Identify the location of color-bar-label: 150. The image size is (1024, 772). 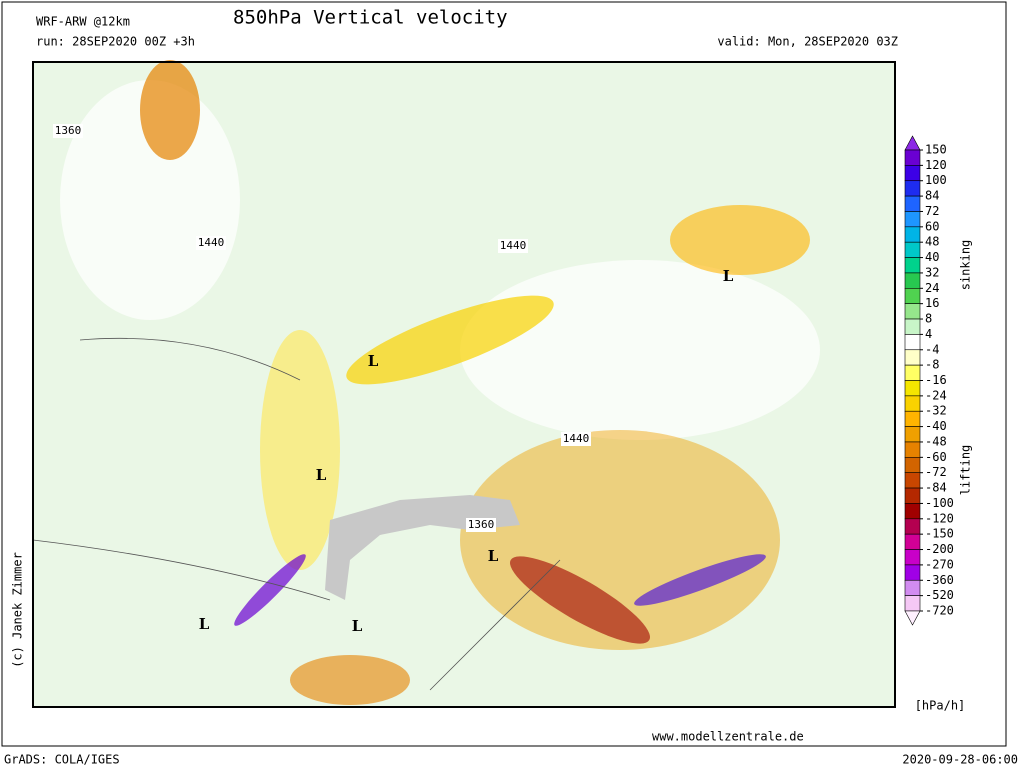
(936, 150).